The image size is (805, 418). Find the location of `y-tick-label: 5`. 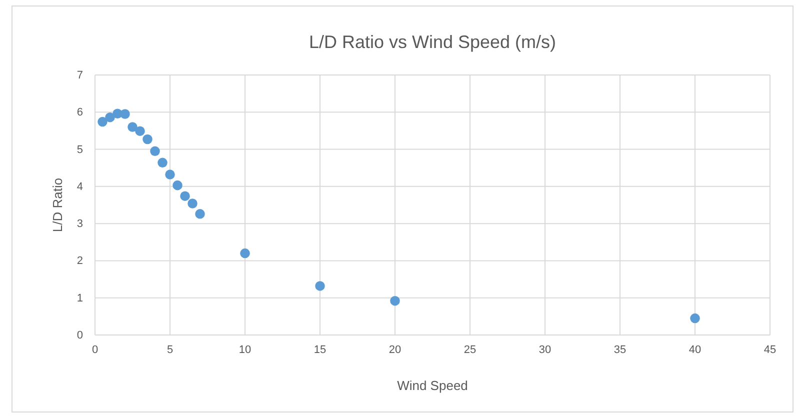

y-tick-label: 5 is located at coordinates (79, 150).